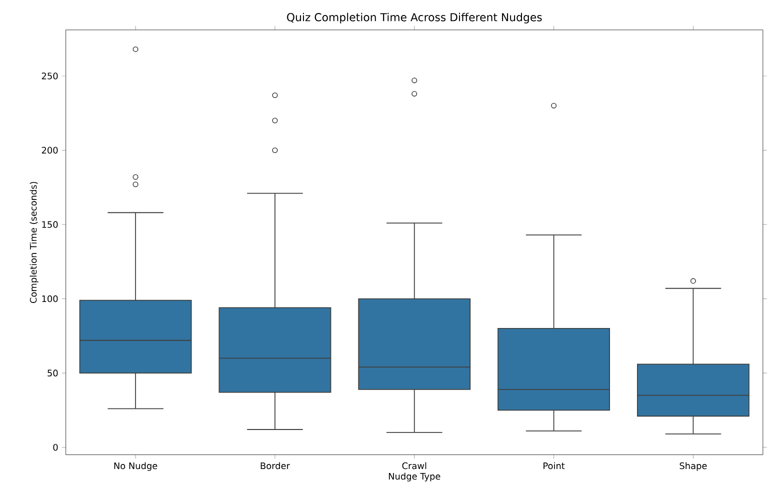 This screenshot has width=767, height=495. What do you see at coordinates (50, 150) in the screenshot?
I see `y-tick-label: 200` at bounding box center [50, 150].